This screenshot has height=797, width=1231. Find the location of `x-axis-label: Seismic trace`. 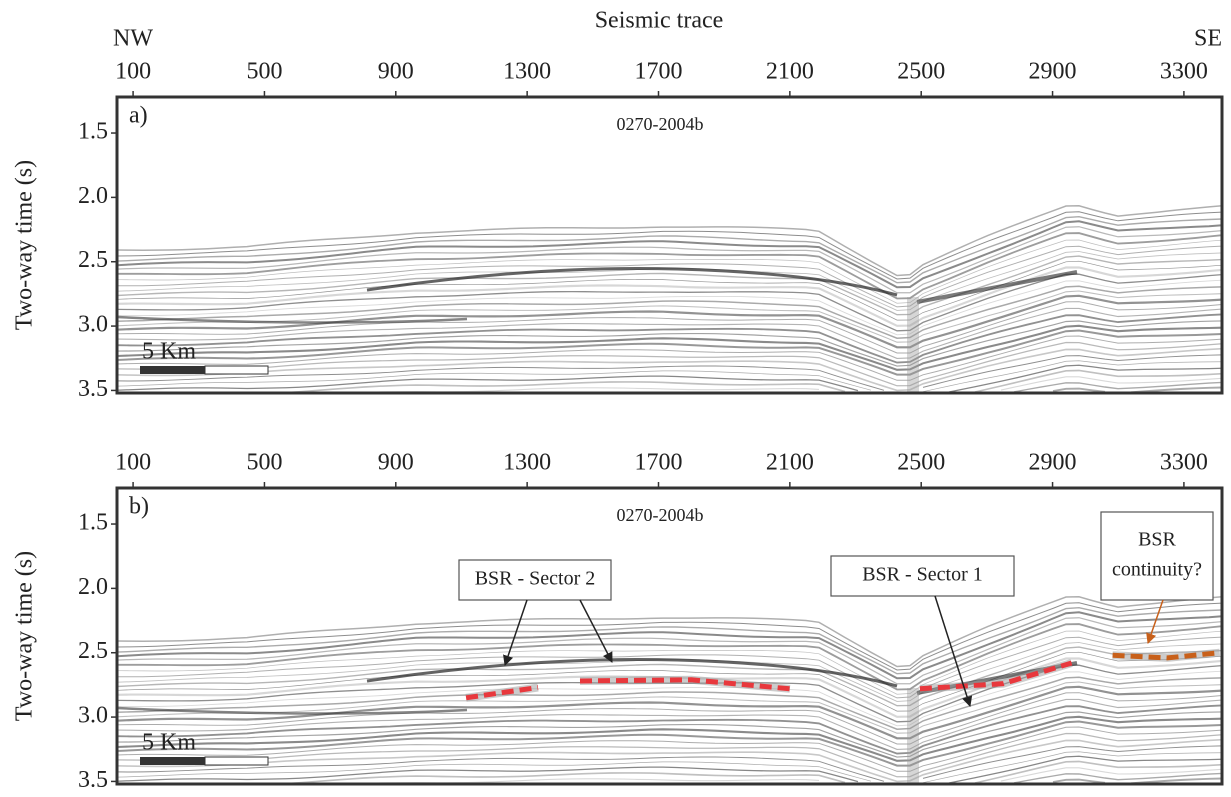

x-axis-label: Seismic trace is located at coordinates (659, 21).